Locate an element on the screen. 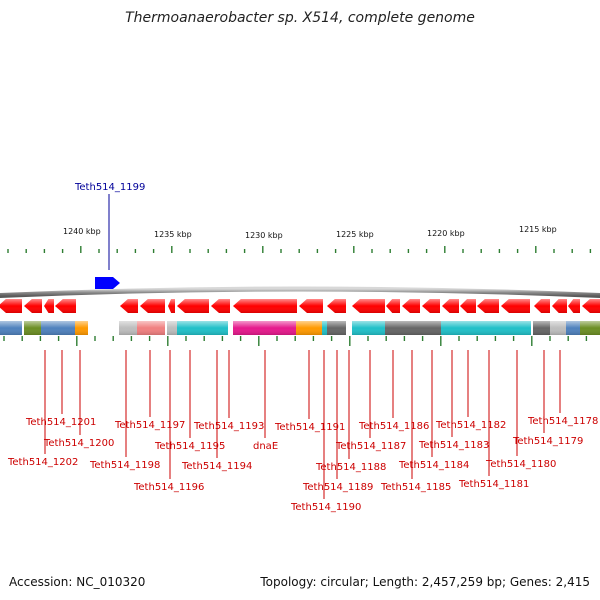 This screenshot has width=600, height=600. scale-tick-label: 1230 kbp is located at coordinates (264, 235).